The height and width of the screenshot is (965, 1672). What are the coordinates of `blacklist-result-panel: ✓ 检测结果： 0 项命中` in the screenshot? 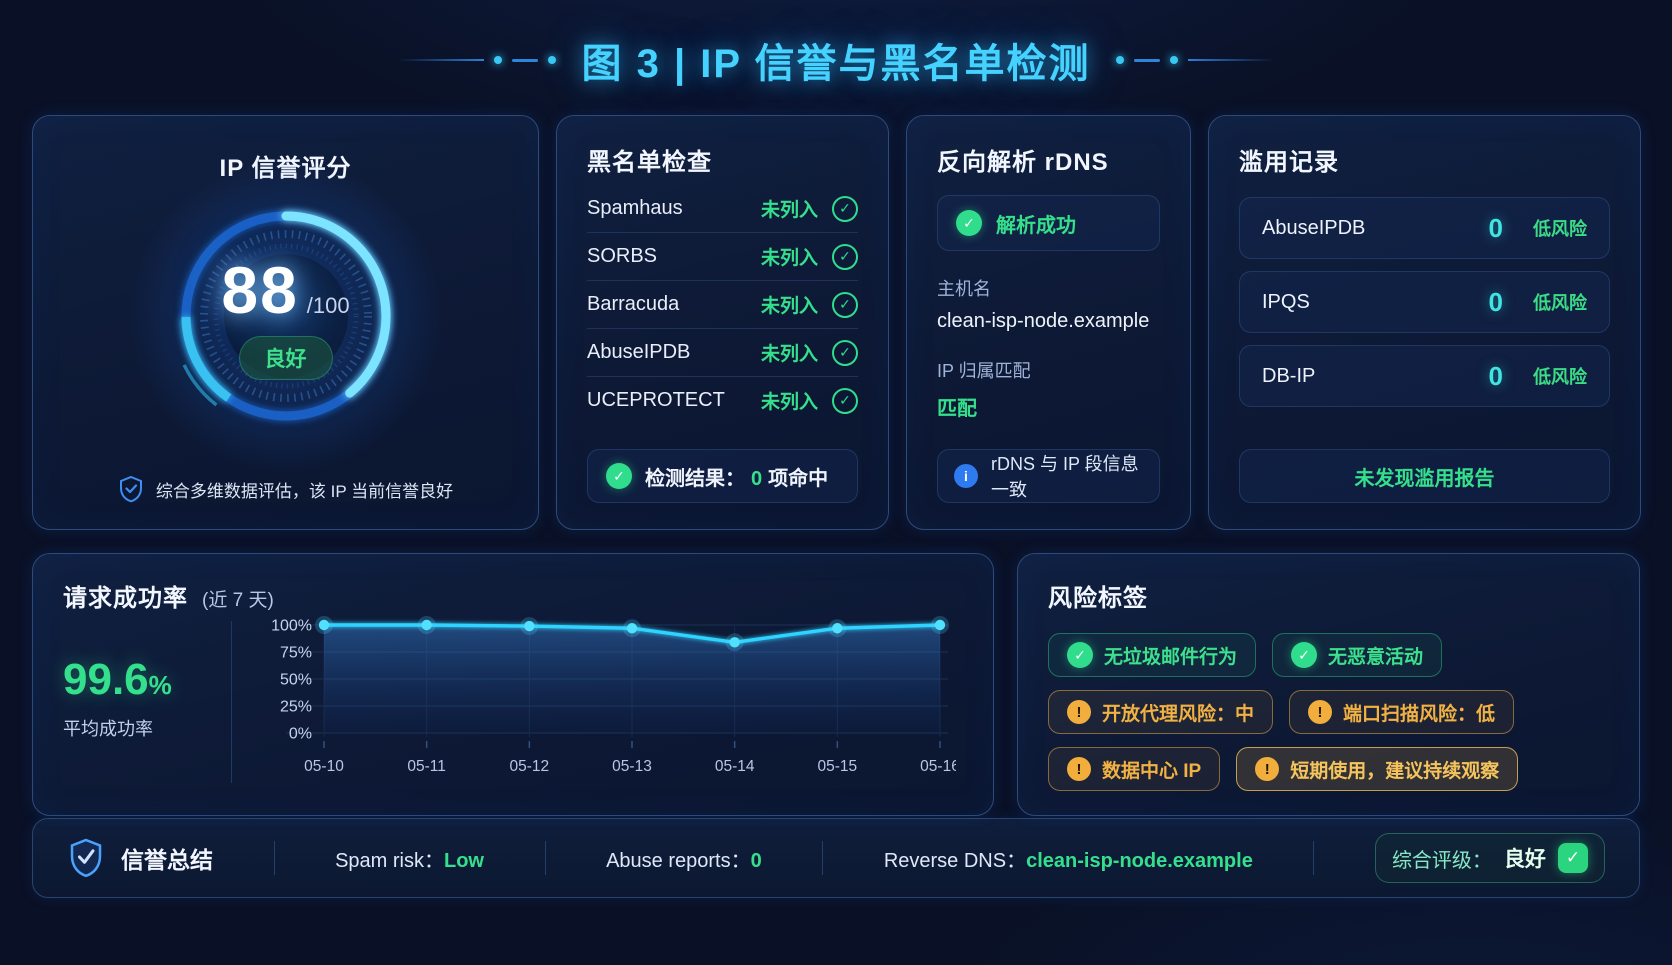 It's located at (722, 476).